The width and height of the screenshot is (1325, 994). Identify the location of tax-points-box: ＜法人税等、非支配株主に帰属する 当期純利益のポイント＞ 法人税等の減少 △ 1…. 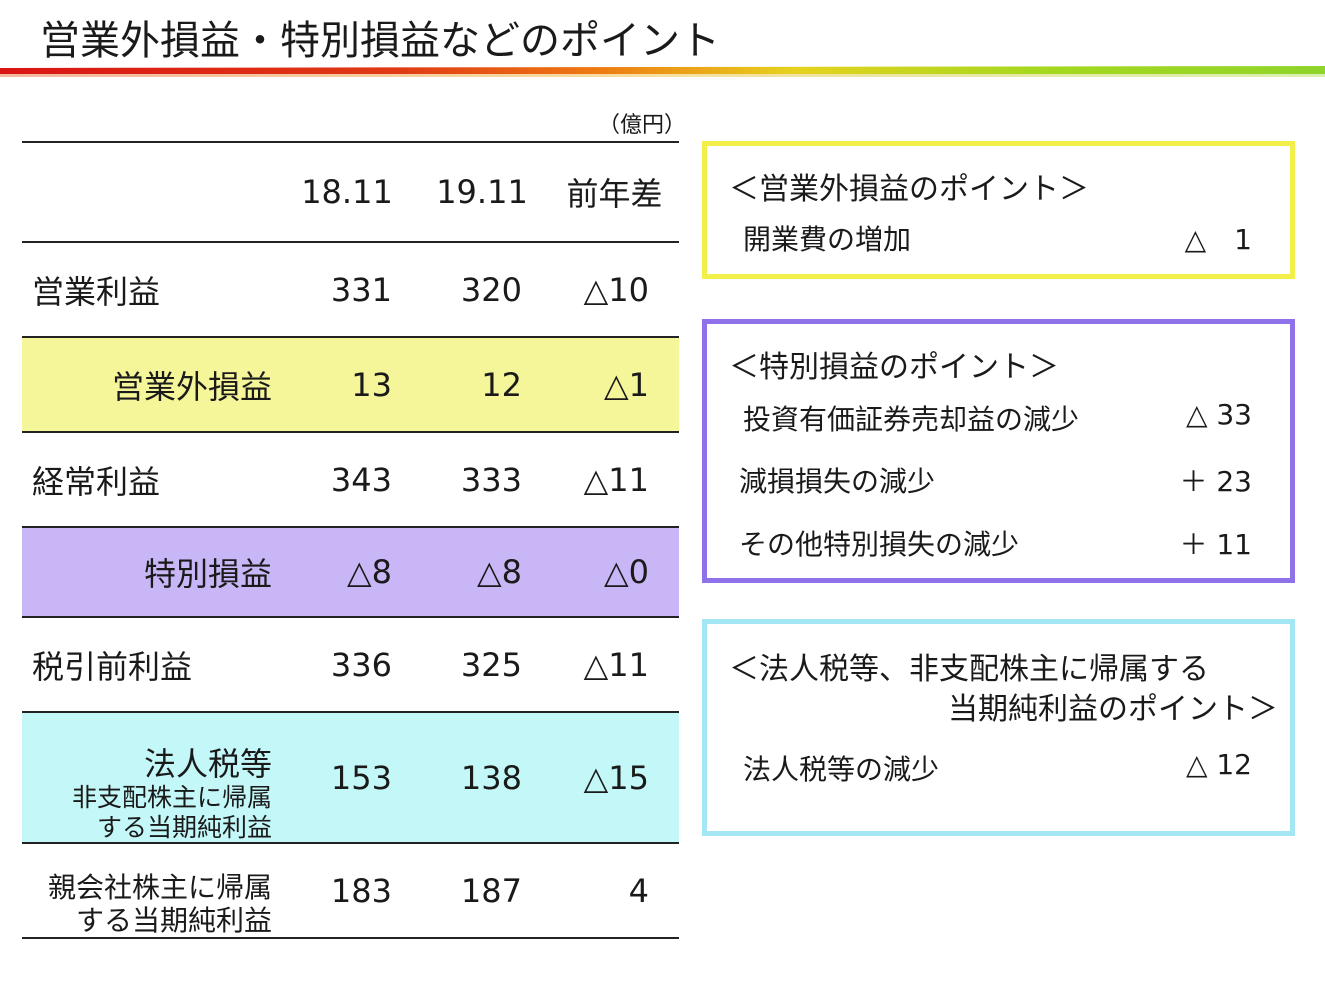
(998, 727).